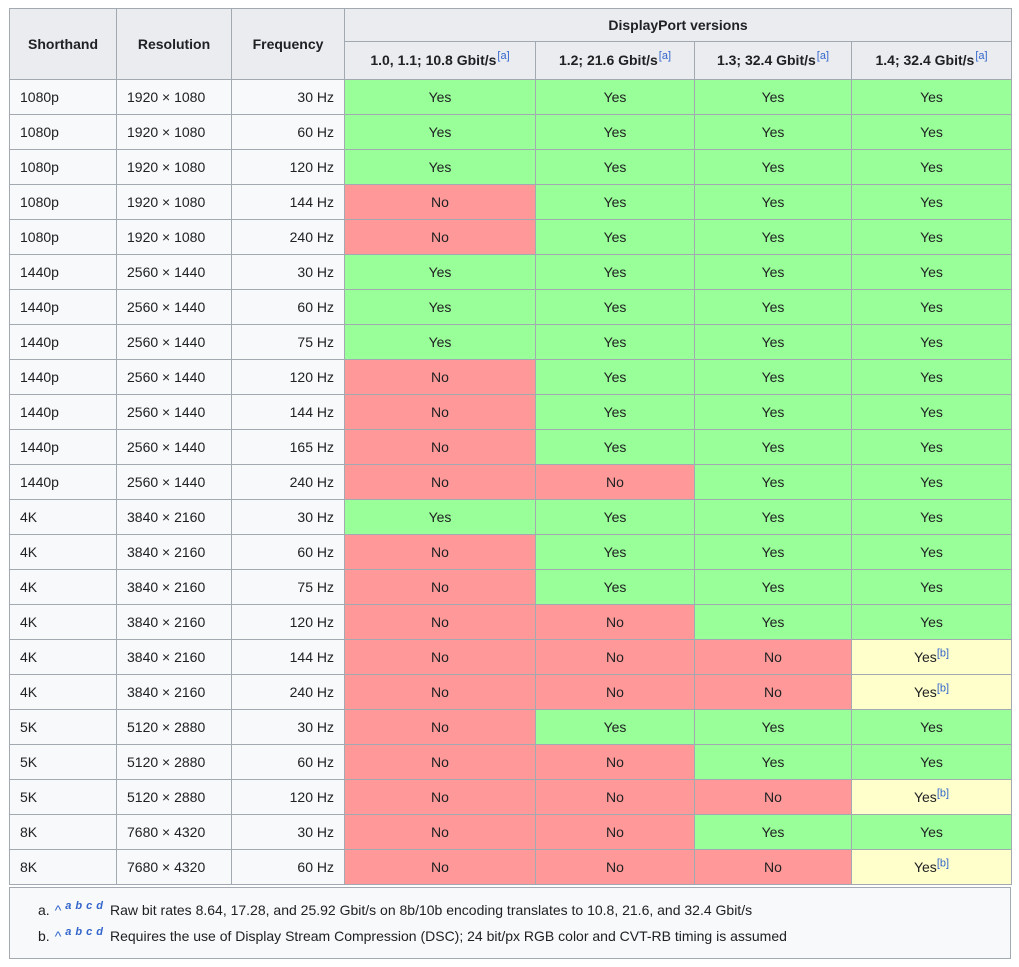 The height and width of the screenshot is (967, 1019). Describe the element at coordinates (288, 867) in the screenshot. I see `frequency-cell: 60 Hz` at that location.